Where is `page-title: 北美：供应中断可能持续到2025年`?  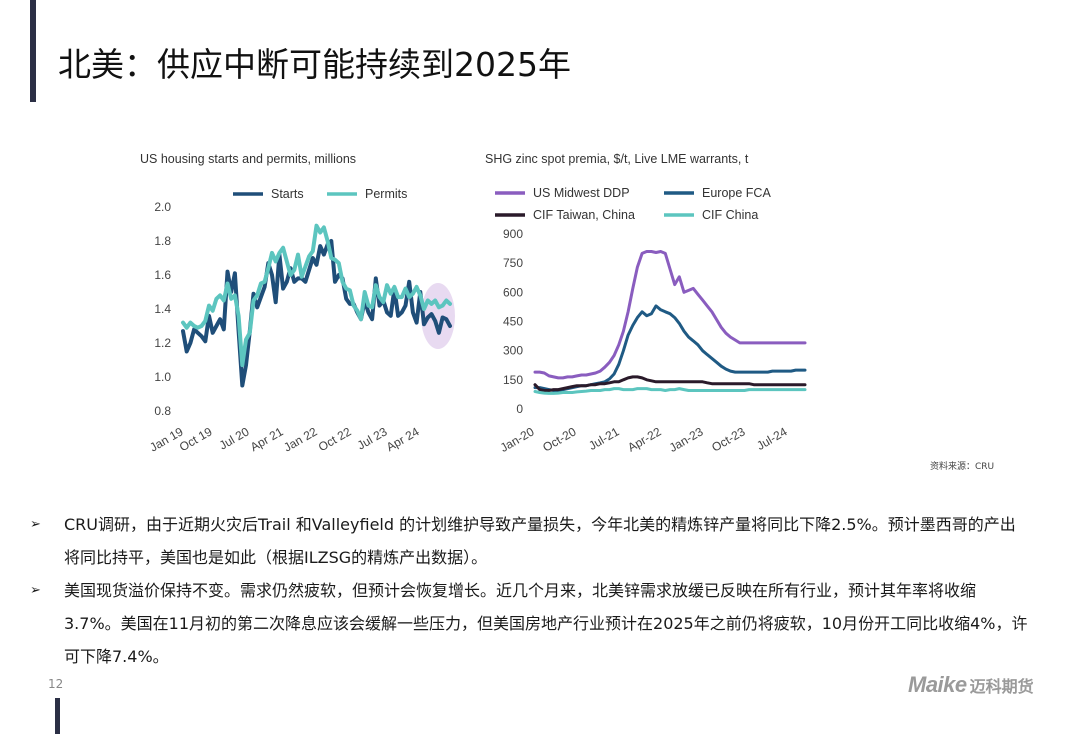
page-title: 北美：供应中断可能持续到2025年 is located at coordinates (314, 64).